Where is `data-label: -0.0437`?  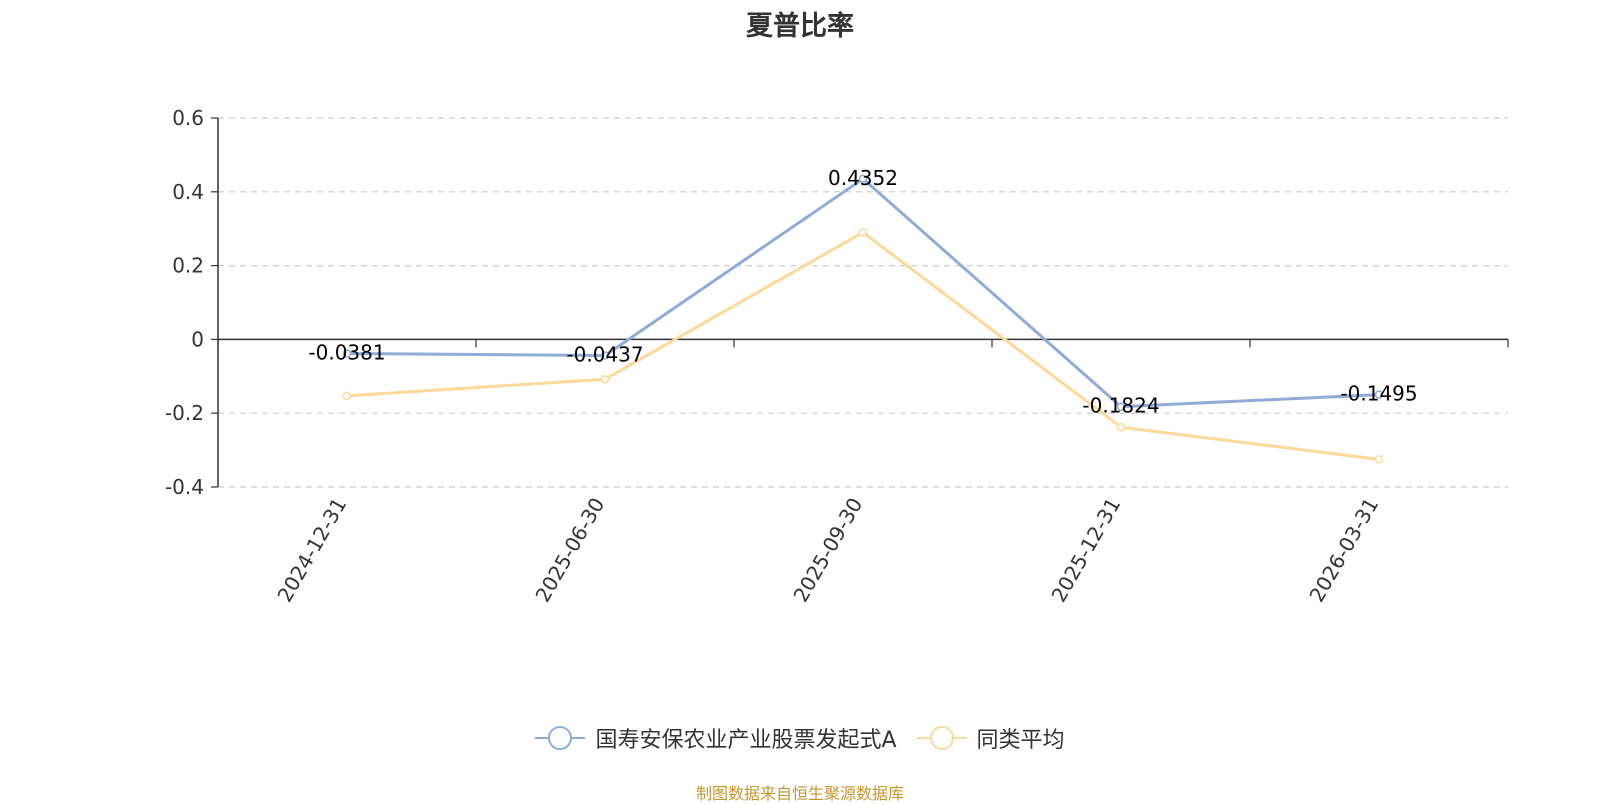 data-label: -0.0437 is located at coordinates (604, 355).